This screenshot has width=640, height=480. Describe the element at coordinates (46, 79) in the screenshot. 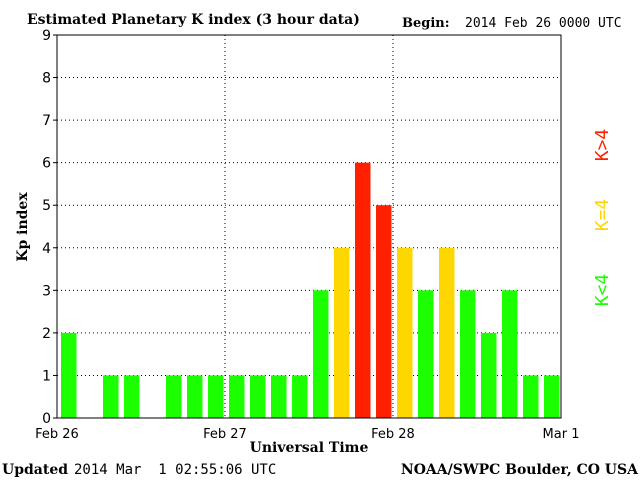

I see `y-tick-label: 8` at that location.